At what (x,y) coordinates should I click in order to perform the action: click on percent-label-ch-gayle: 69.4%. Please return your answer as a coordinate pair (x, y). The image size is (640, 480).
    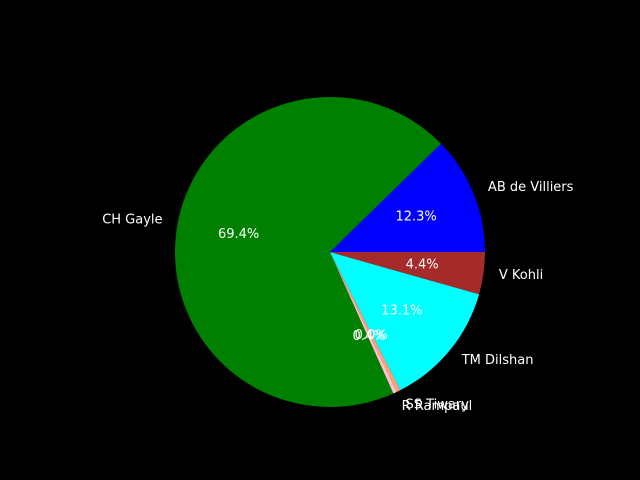
    Looking at the image, I should click on (238, 234).